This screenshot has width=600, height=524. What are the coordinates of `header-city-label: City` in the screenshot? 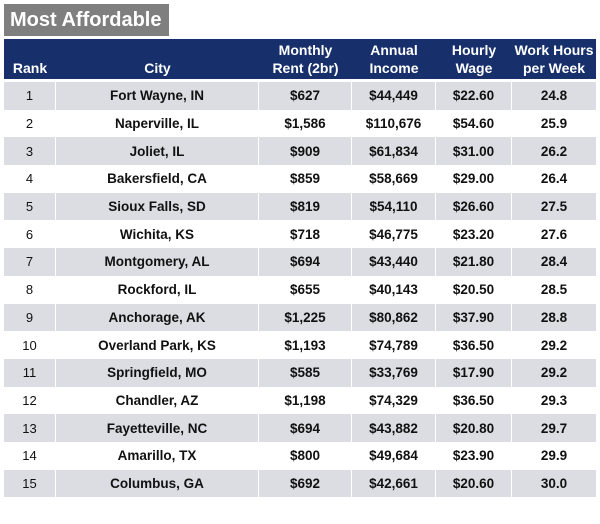 It's located at (157, 68).